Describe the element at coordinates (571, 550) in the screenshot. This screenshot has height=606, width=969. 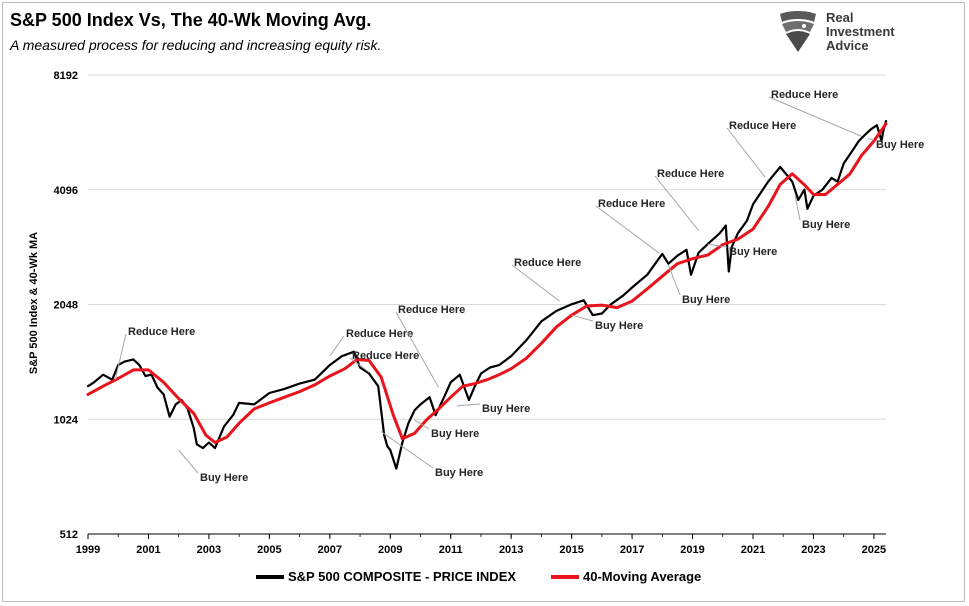
I see `x-tick-label: 2015` at that location.